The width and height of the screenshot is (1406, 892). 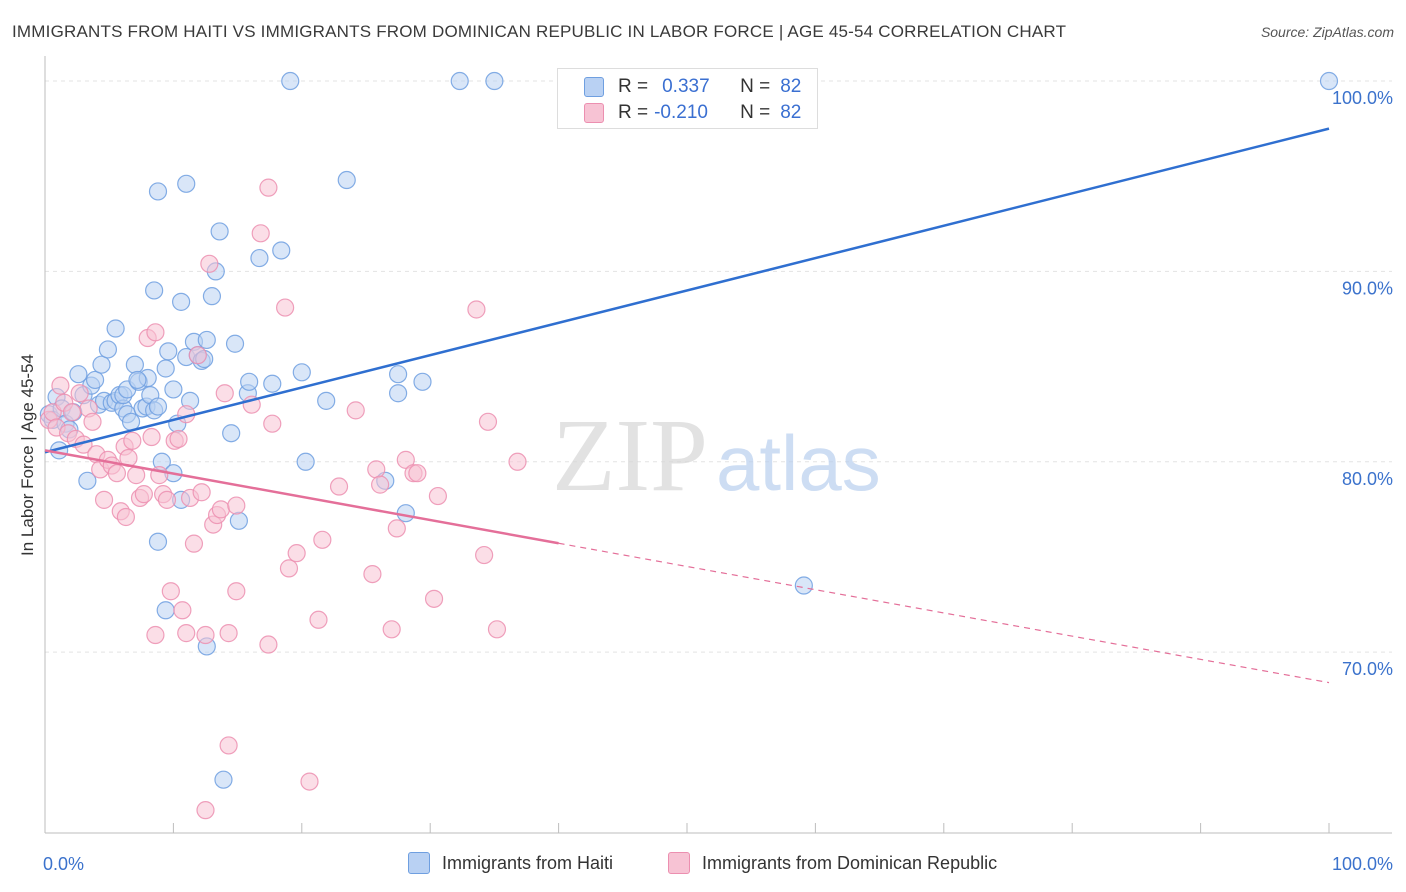 What do you see at coordinates (716, 455) in the screenshot?
I see `watermark: ZIP atlas` at bounding box center [716, 455].